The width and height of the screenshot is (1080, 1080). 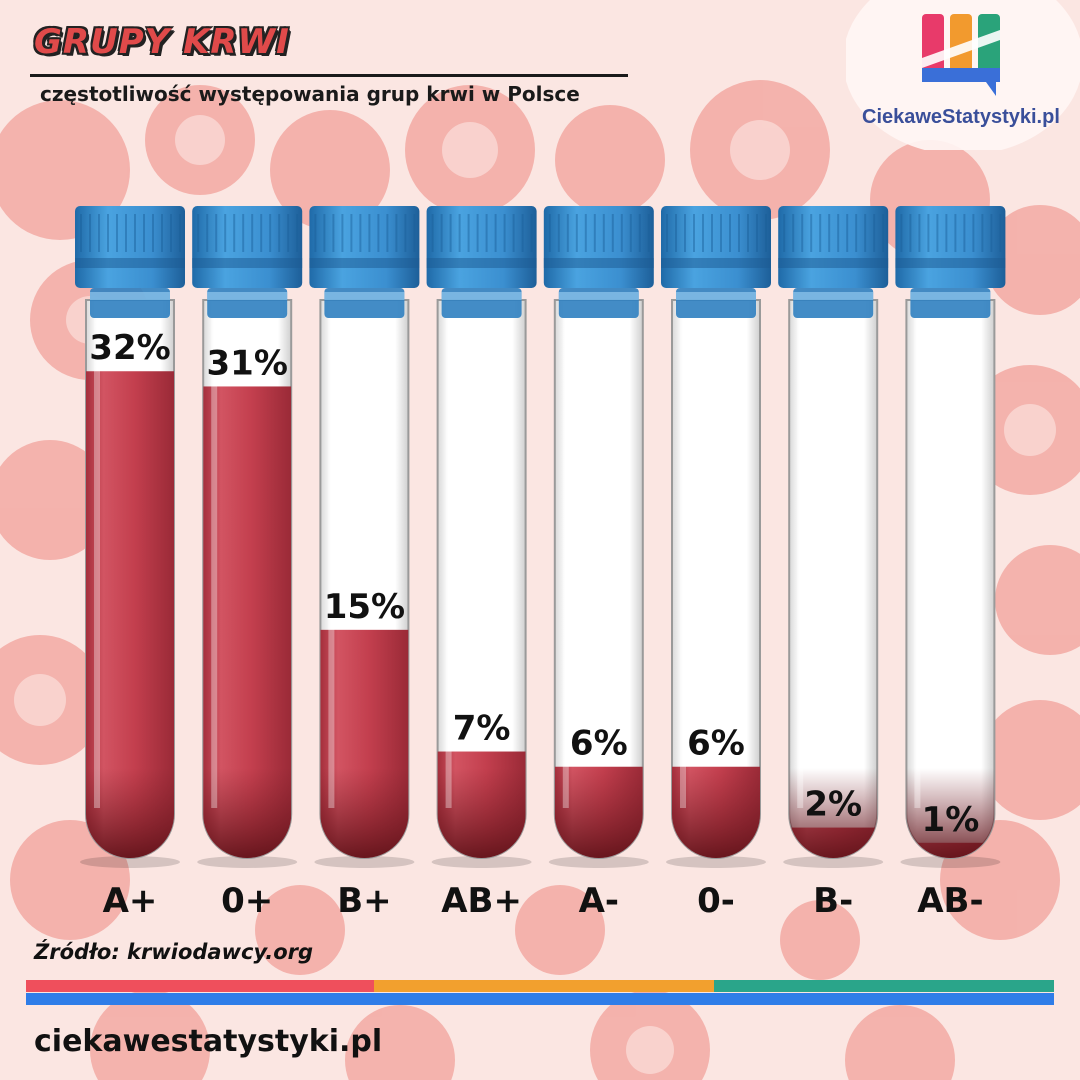 What do you see at coordinates (208, 1041) in the screenshot?
I see `footer-url-link: ciekawestatystyki.pl` at bounding box center [208, 1041].